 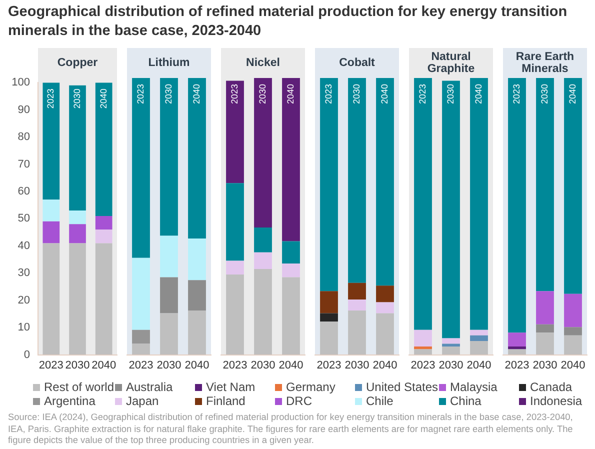 I want to click on legend-label: Chile, so click(x=380, y=401).